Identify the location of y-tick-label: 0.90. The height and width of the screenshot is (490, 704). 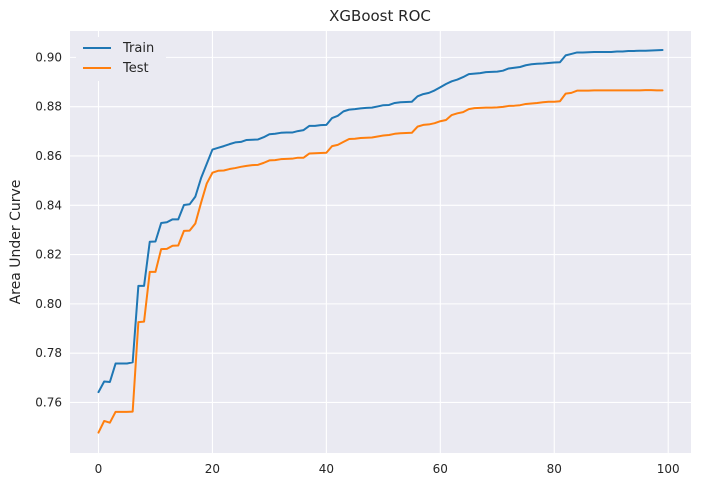
(48, 57).